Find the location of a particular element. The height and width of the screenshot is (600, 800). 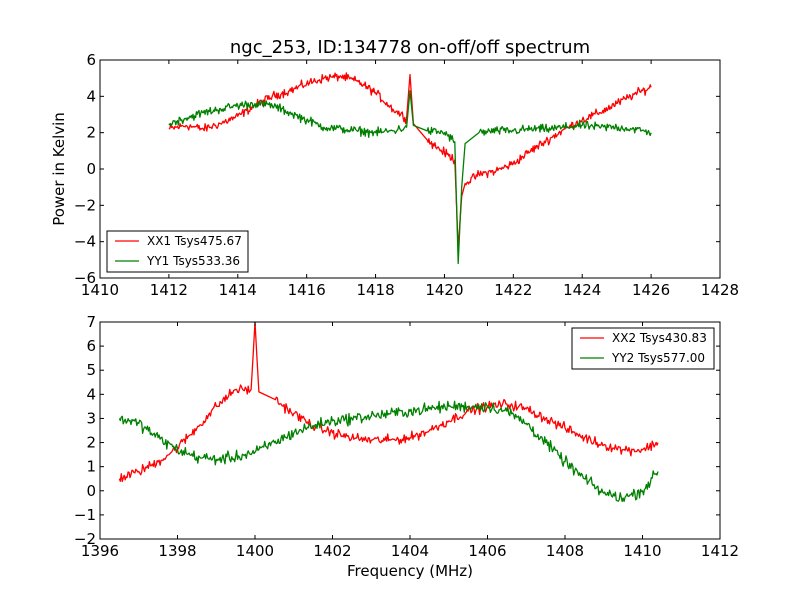

y-tick-label: 7 is located at coordinates (91, 322).